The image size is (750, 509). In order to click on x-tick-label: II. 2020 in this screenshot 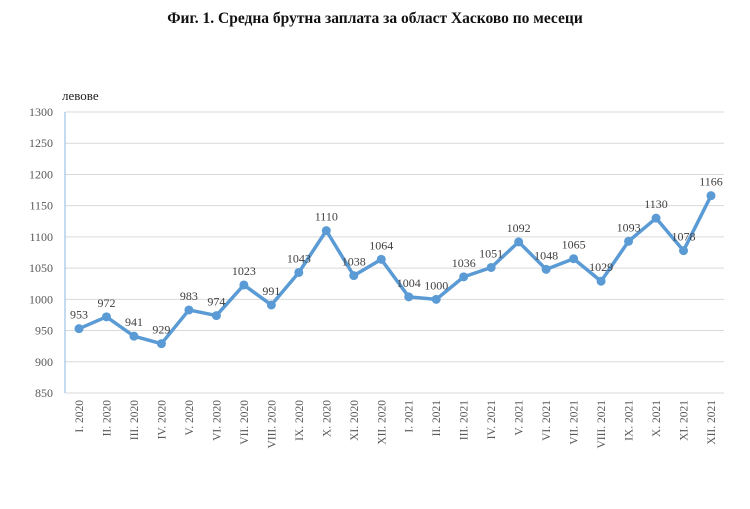, I will do `click(107, 418)`.